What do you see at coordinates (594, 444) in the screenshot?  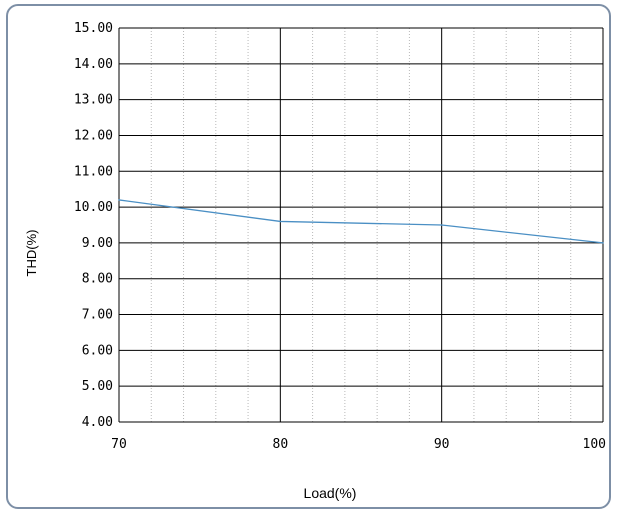 I see `x-tick-label: 100` at bounding box center [594, 444].